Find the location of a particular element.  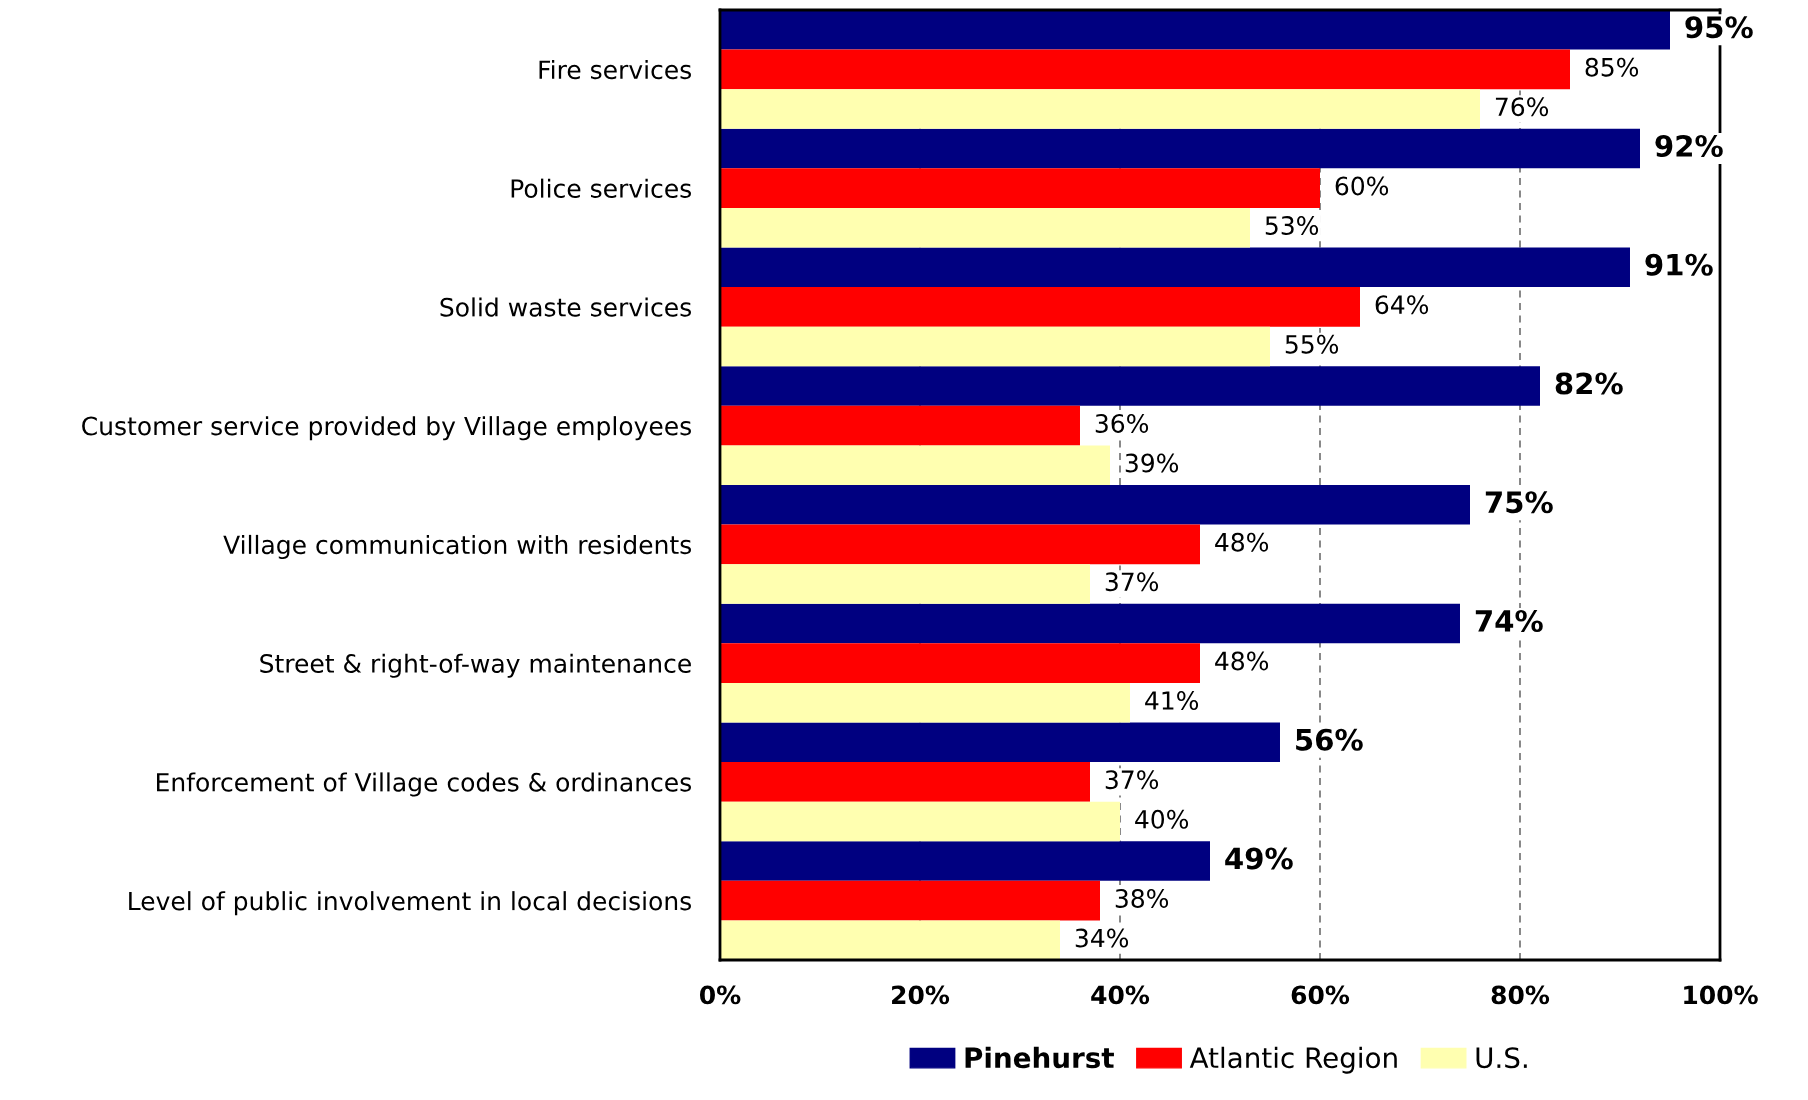

y-tick-label: Solid waste services is located at coordinates (565, 307).